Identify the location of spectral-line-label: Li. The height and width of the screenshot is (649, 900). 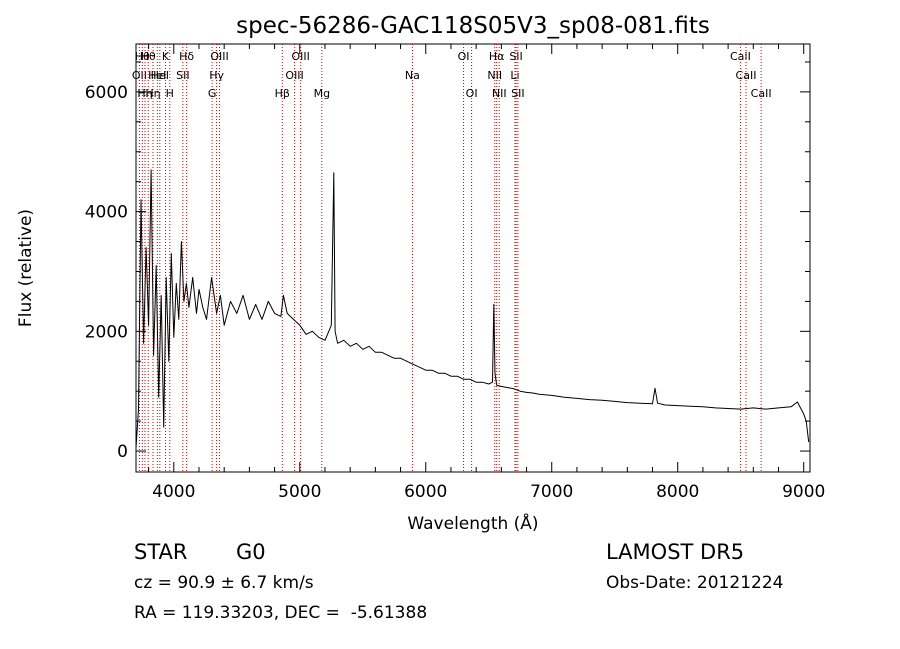
(514, 75).